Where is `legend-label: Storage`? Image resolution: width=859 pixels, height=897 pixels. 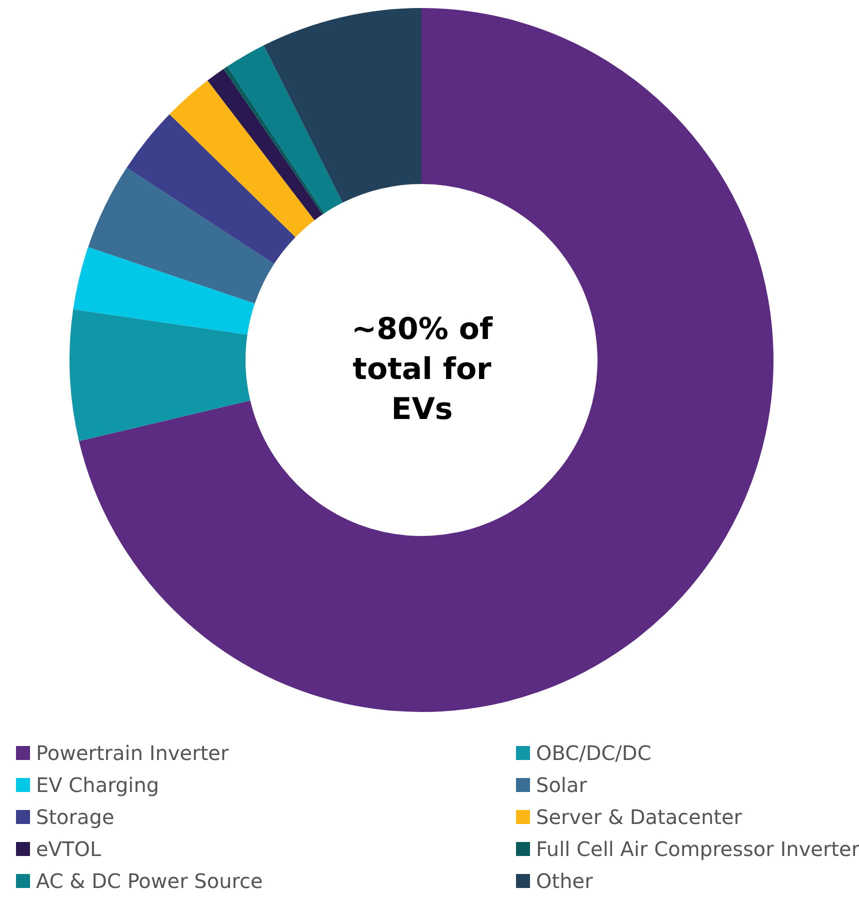
legend-label: Storage is located at coordinates (75, 817).